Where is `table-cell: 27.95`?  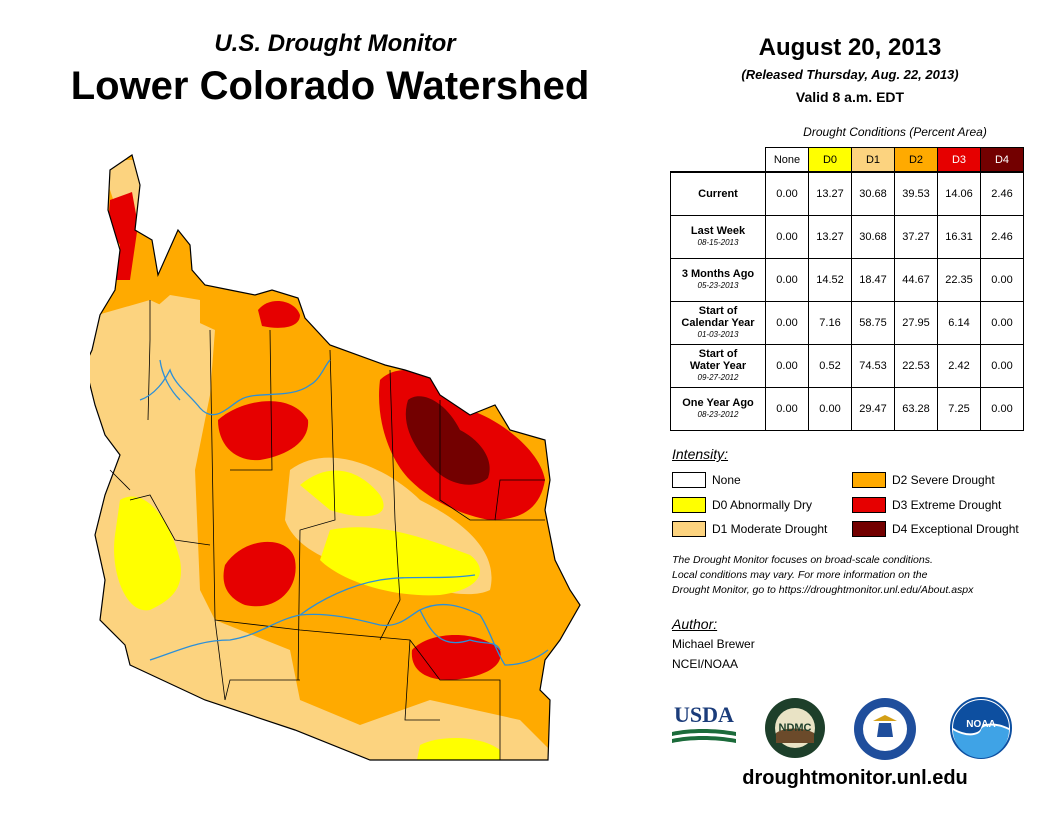 table-cell: 27.95 is located at coordinates (916, 323).